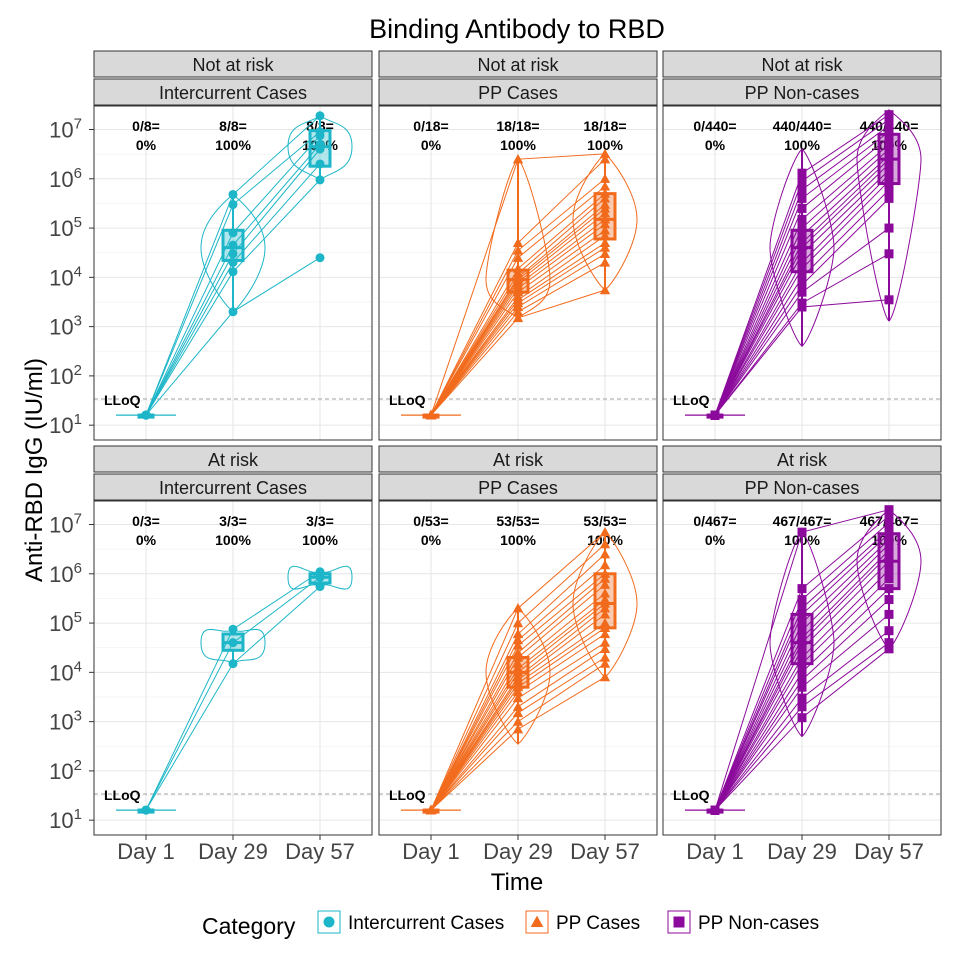 The width and height of the screenshot is (960, 960). I want to click on annotation-count: 467/467=, so click(802, 521).